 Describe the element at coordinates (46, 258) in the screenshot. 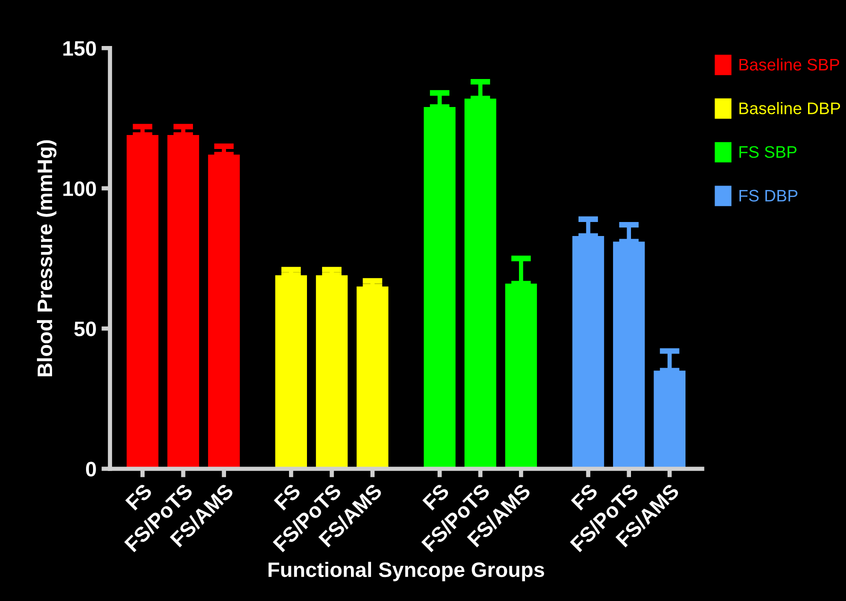

I see `y-axis-title: Blood Pressure (mmHg)` at that location.